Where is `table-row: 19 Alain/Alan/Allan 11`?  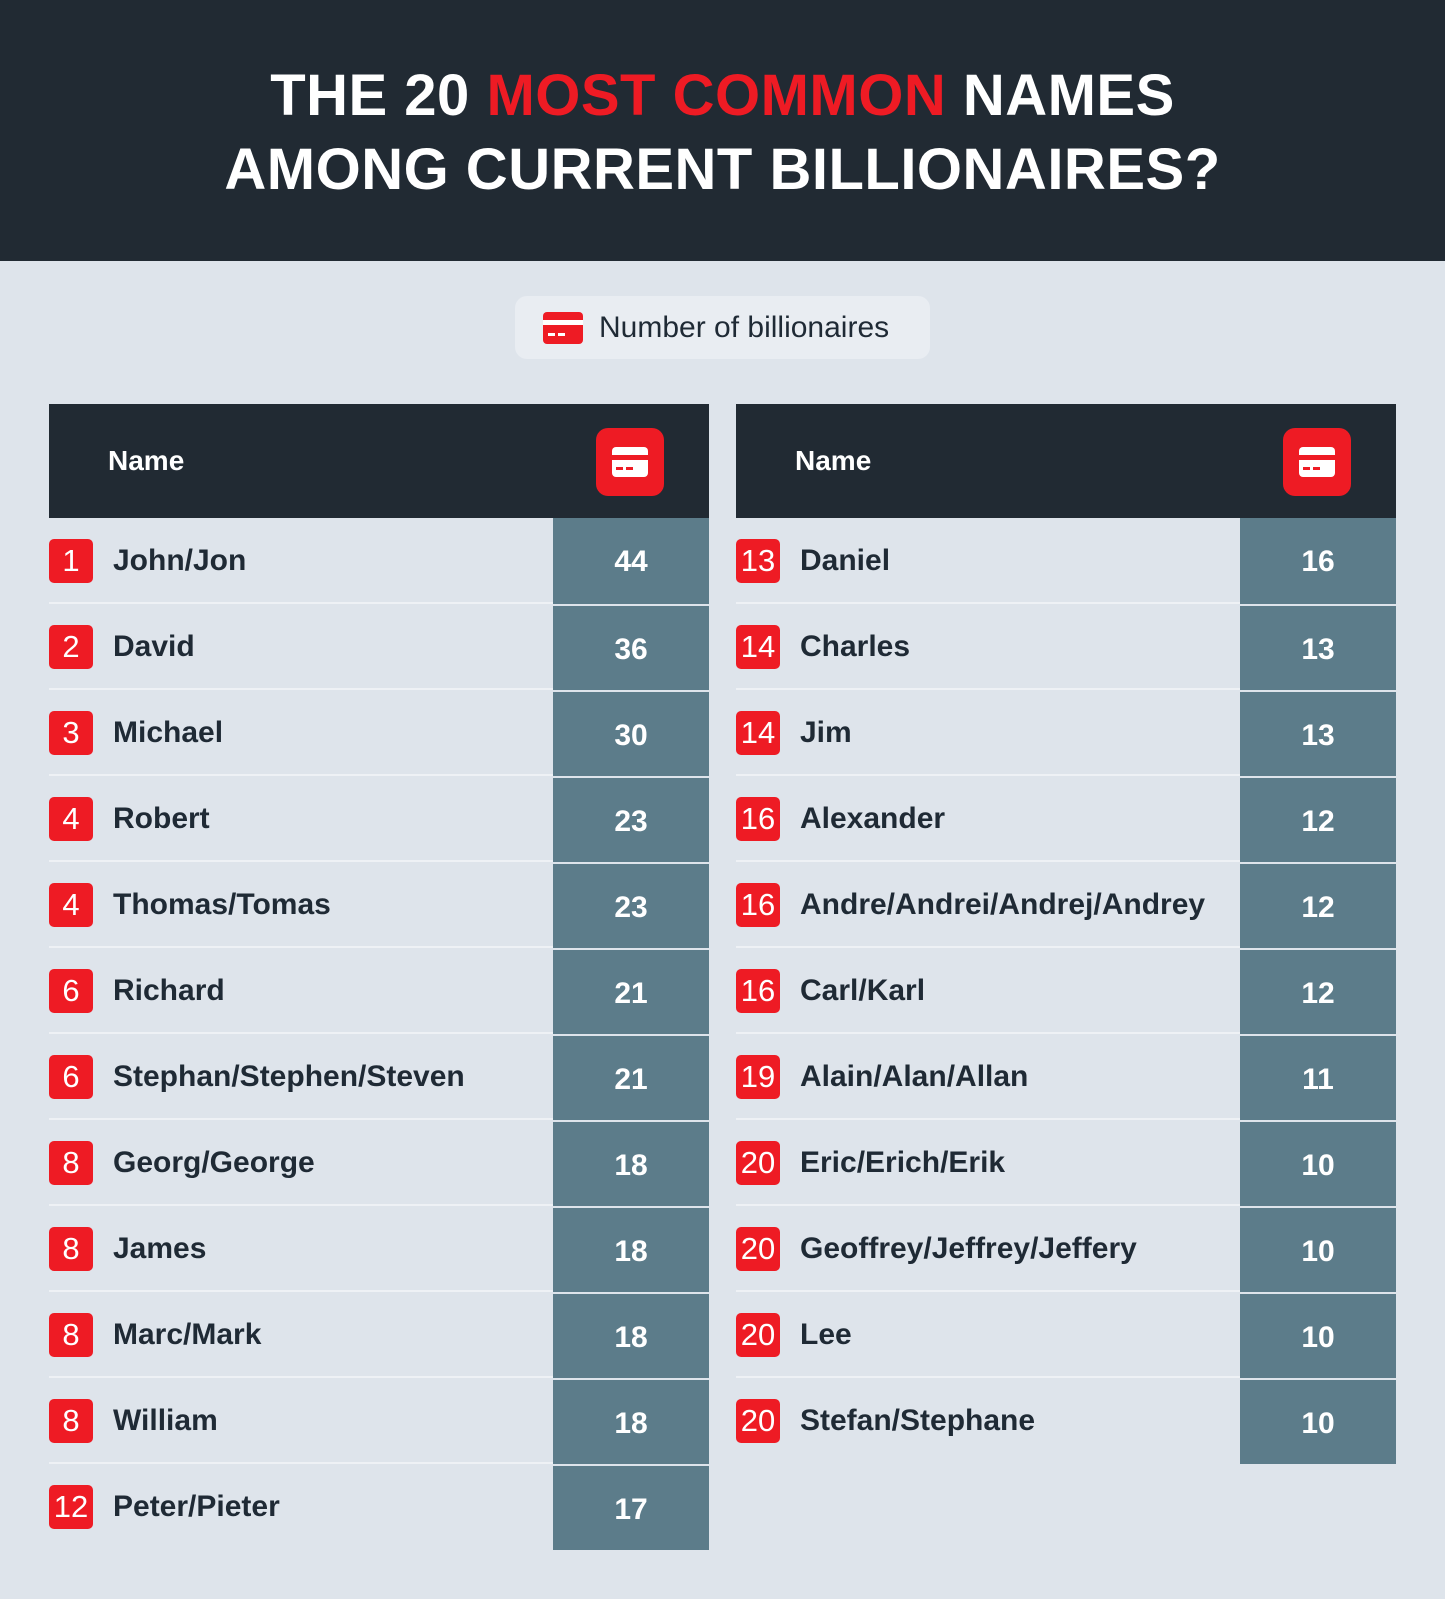 table-row: 19 Alain/Alan/Allan 11 is located at coordinates (1066, 1077).